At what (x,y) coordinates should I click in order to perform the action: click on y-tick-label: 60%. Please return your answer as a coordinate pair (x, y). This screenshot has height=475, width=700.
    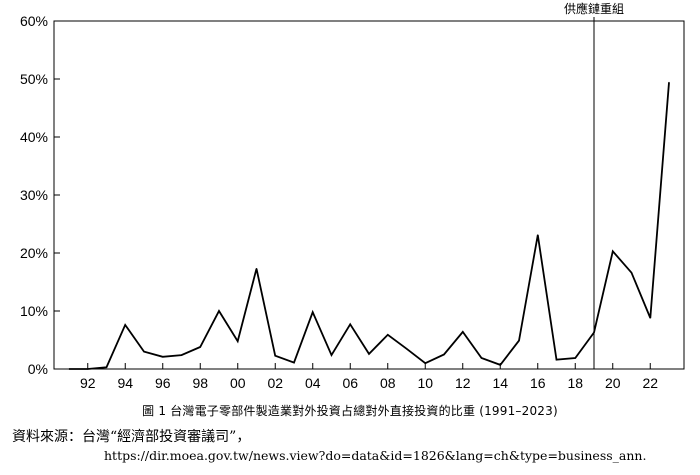
    Looking at the image, I should click on (34, 21).